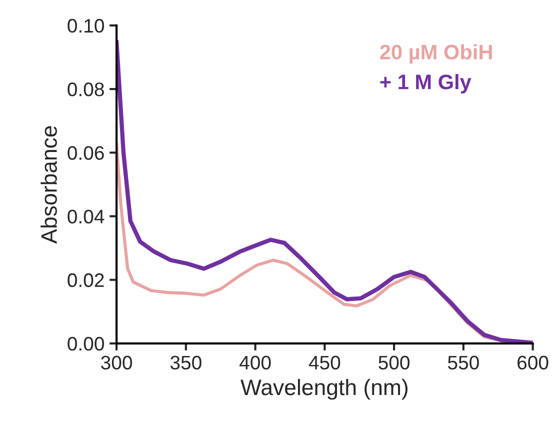  I want to click on text: 20 µM ObiH, so click(436, 54).